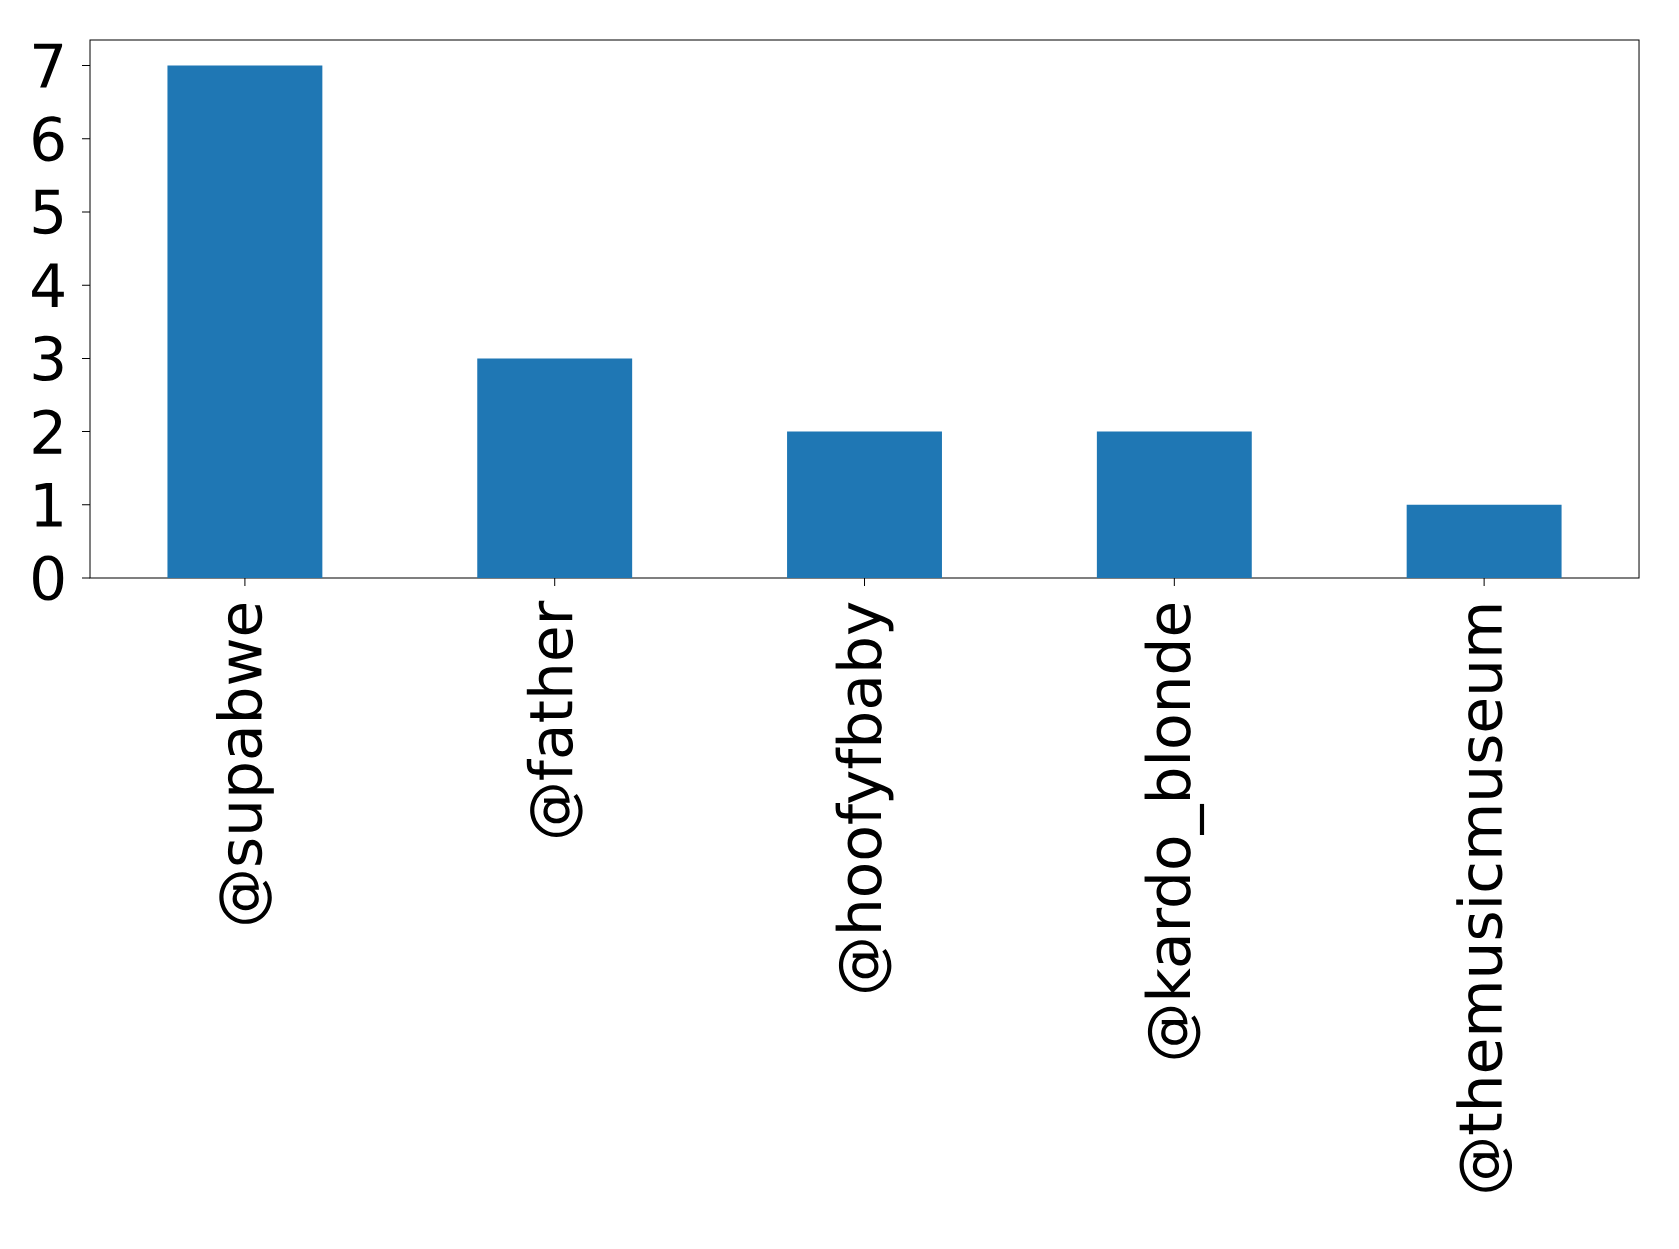 This screenshot has width=1679, height=1249. I want to click on x-tick-label: @kardo_blonde, so click(1174, 831).